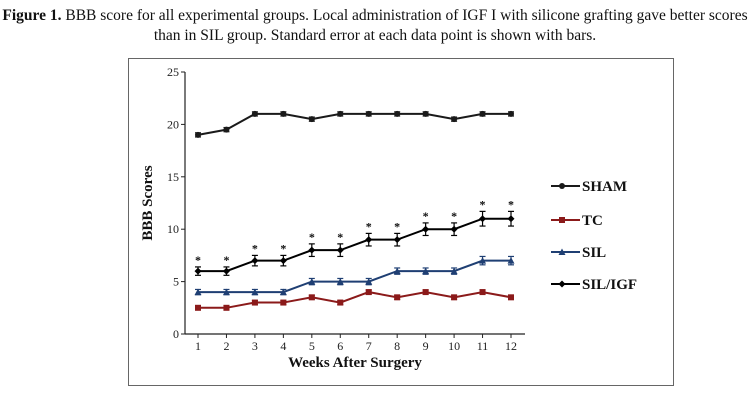  I want to click on legend-item-tc: TC, so click(577, 221).